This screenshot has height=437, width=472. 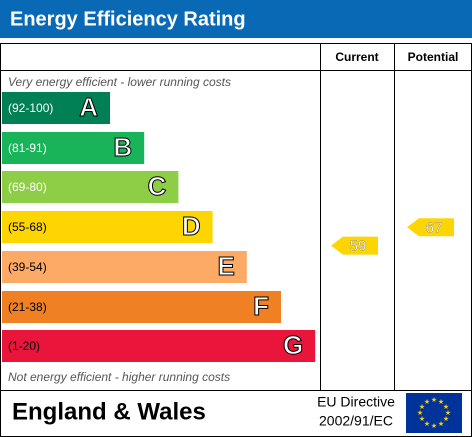 I want to click on band-letter: A, so click(x=88, y=107).